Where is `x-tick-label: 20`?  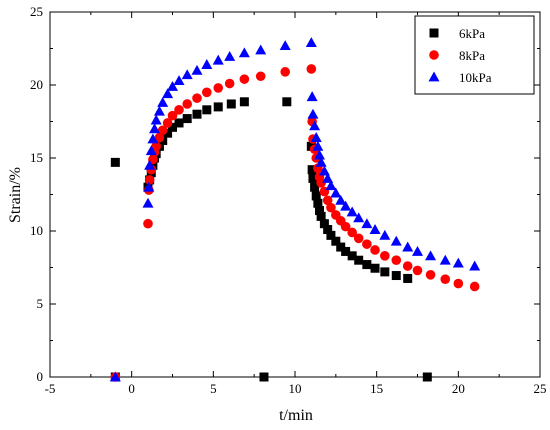
x-tick-label: 20 is located at coordinates (458, 388).